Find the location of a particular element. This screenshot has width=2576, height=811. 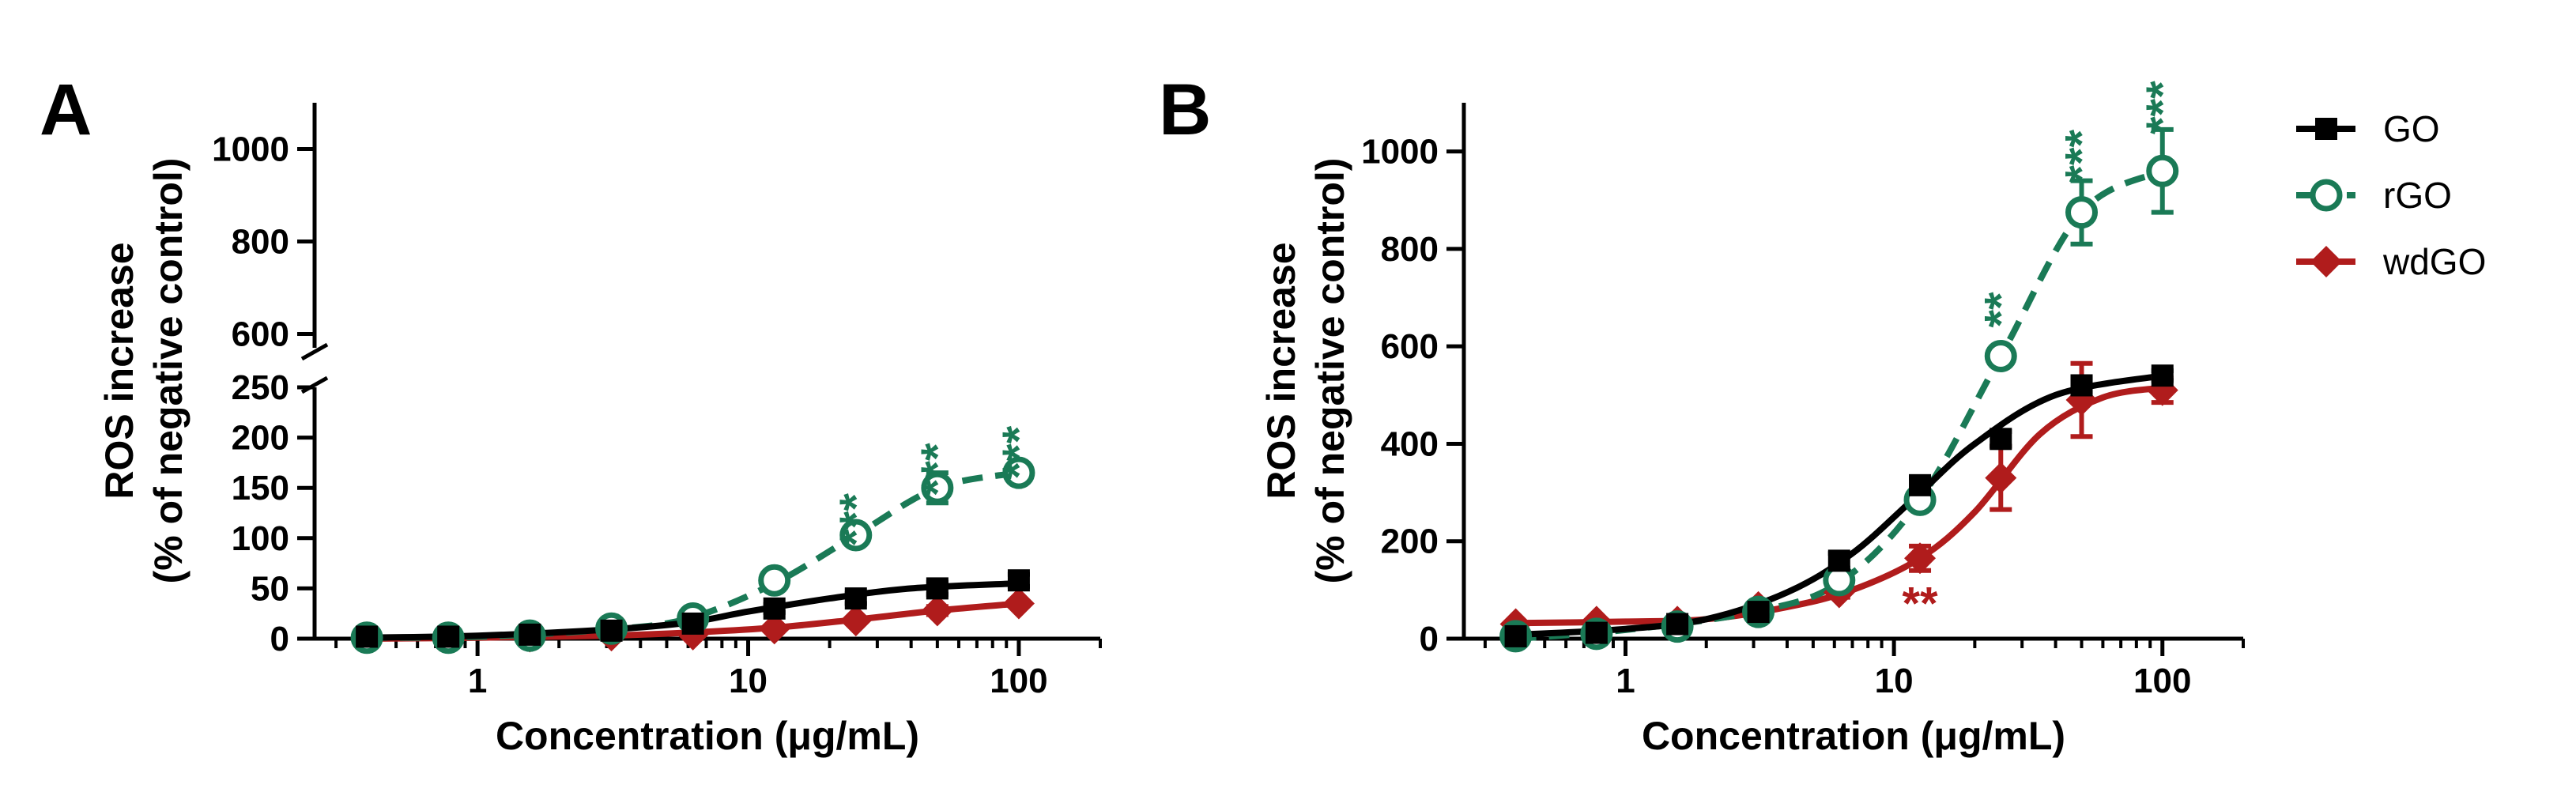

chart-a-y-tick-label: 0 is located at coordinates (279, 639).